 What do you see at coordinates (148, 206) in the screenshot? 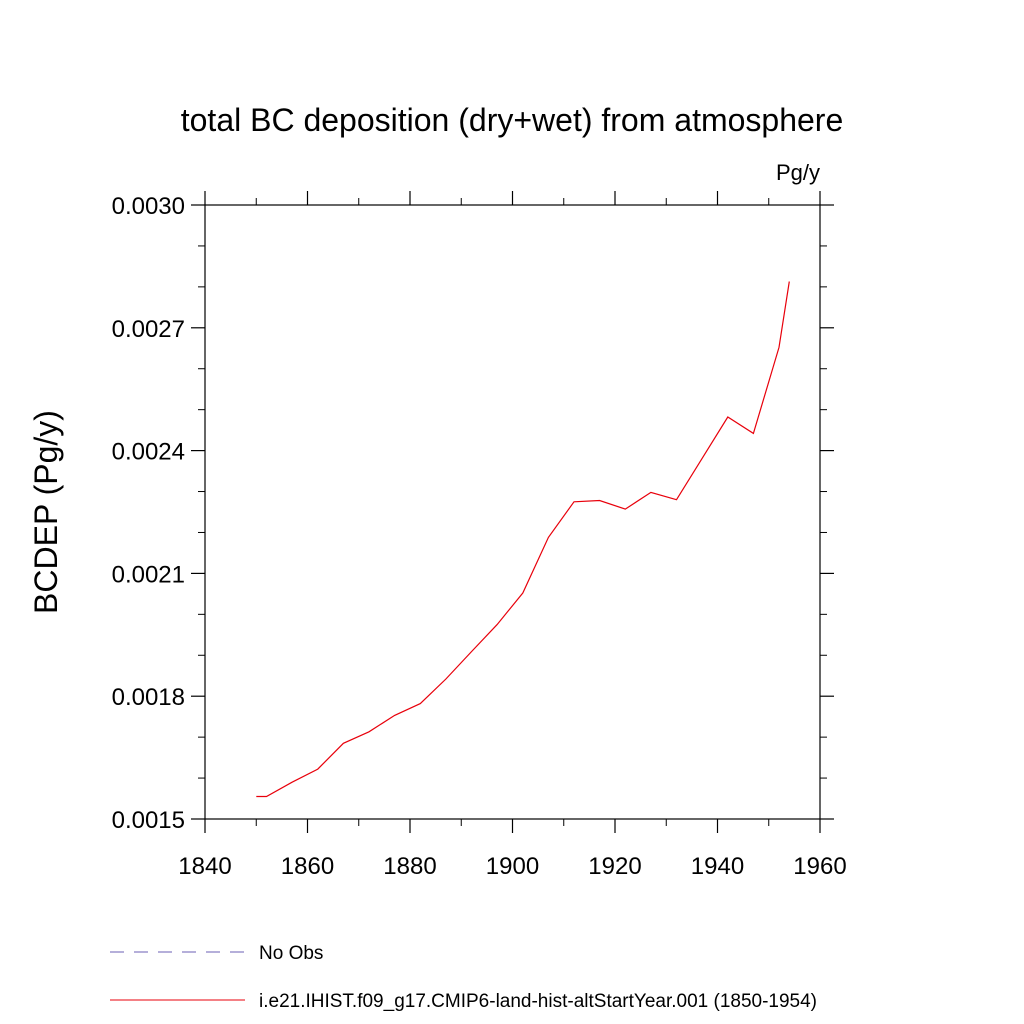
I see `y-tick-label: 0.0030` at bounding box center [148, 206].